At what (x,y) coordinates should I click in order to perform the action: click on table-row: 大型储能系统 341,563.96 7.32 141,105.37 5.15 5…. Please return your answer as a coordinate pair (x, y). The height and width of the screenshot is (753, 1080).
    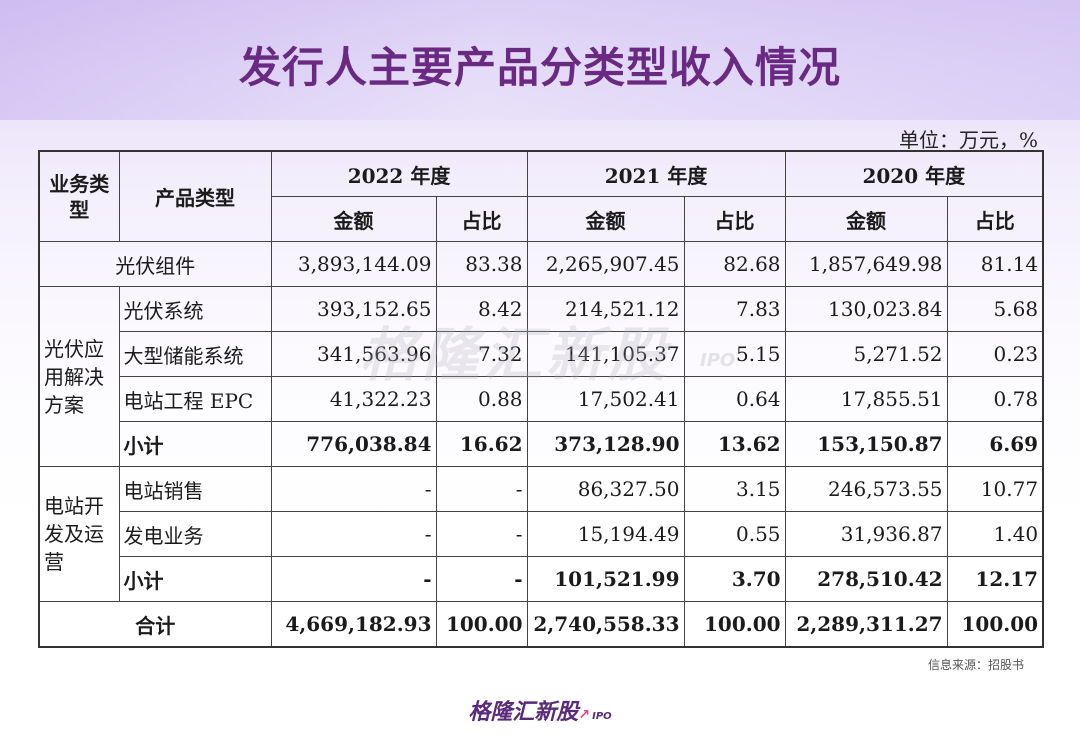
    Looking at the image, I should click on (541, 354).